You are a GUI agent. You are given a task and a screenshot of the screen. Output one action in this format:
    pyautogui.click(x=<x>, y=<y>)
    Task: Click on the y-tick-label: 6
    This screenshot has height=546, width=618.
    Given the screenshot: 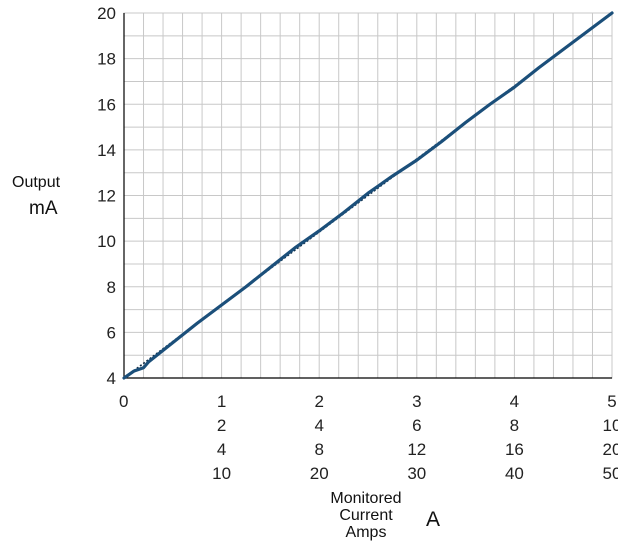 What is the action you would take?
    pyautogui.click(x=111, y=332)
    